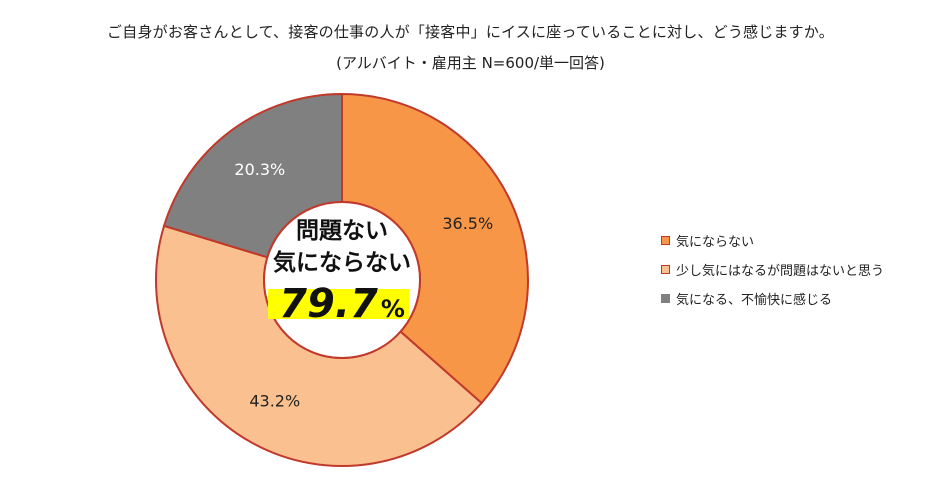 The height and width of the screenshot is (477, 941). Describe the element at coordinates (259, 169) in the screenshot. I see `slice-value-label: 20.3%` at that location.